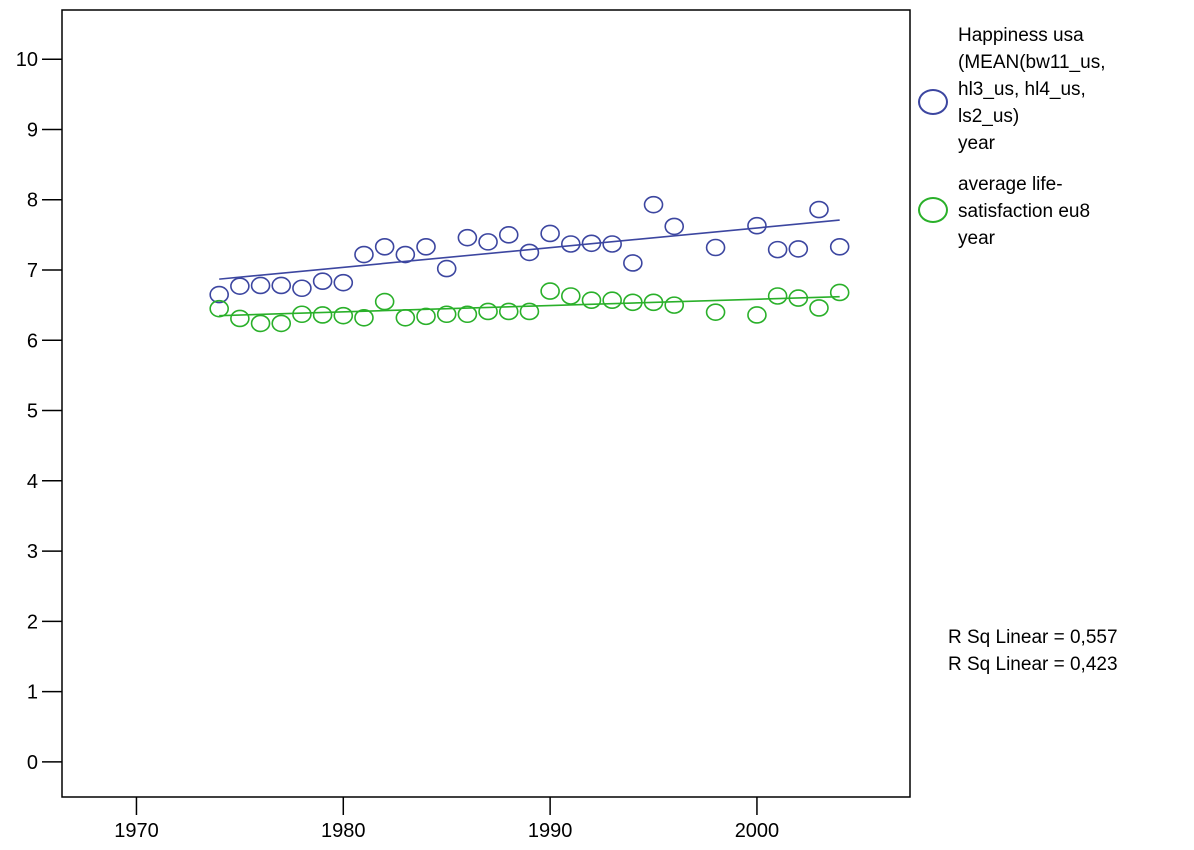  Describe the element at coordinates (32, 412) in the screenshot. I see `y-tick-label: 5` at that location.